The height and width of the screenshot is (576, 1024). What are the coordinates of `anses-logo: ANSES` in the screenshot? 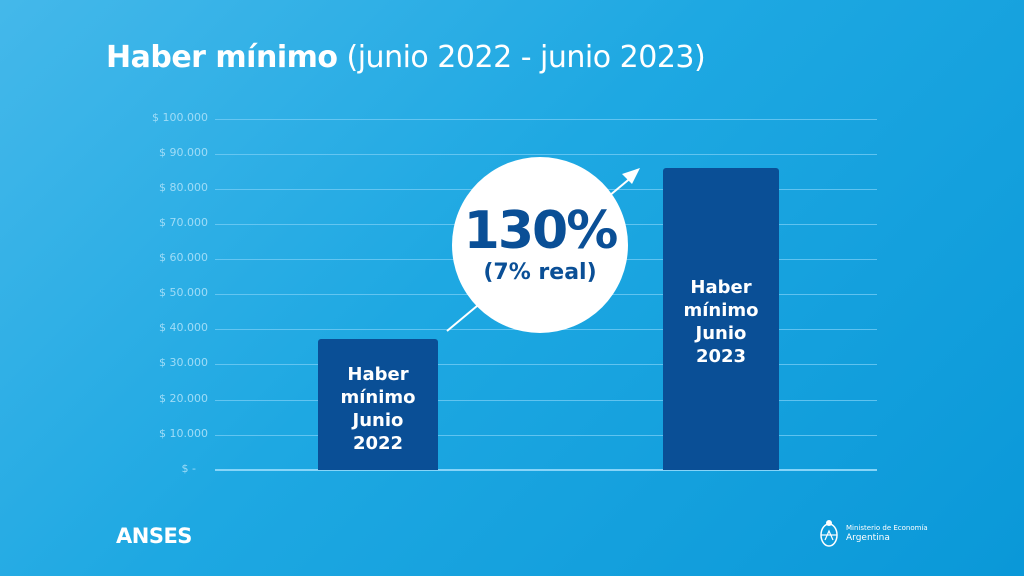 It's located at (154, 536).